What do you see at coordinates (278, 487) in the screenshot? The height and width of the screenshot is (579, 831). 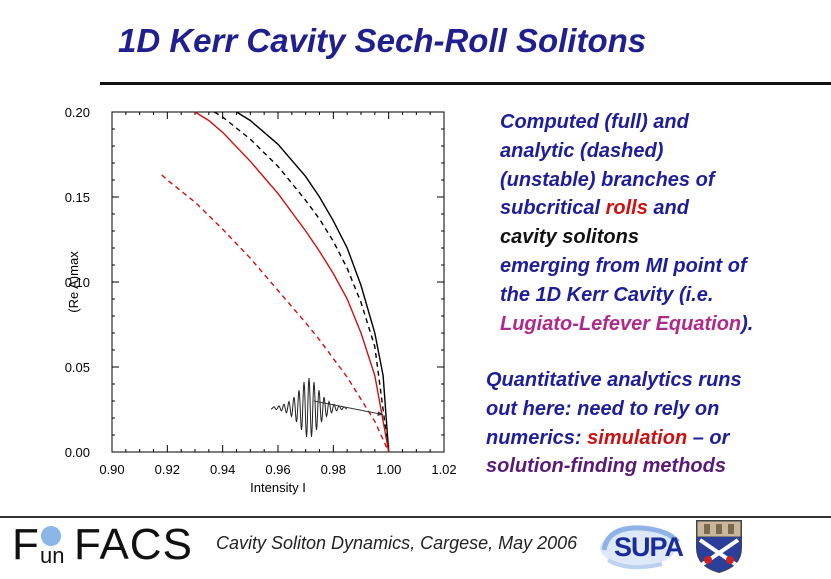 I see `x-axis-label: Intensity I` at bounding box center [278, 487].